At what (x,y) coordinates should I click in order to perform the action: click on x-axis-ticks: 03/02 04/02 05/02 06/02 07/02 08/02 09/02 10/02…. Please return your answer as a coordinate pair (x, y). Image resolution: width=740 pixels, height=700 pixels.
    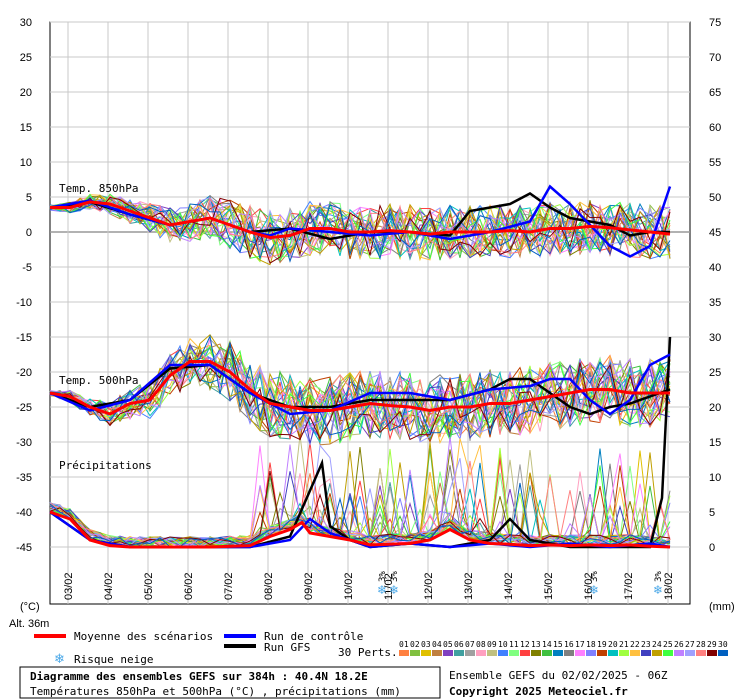
    Looking at the image, I should click on (369, 586).